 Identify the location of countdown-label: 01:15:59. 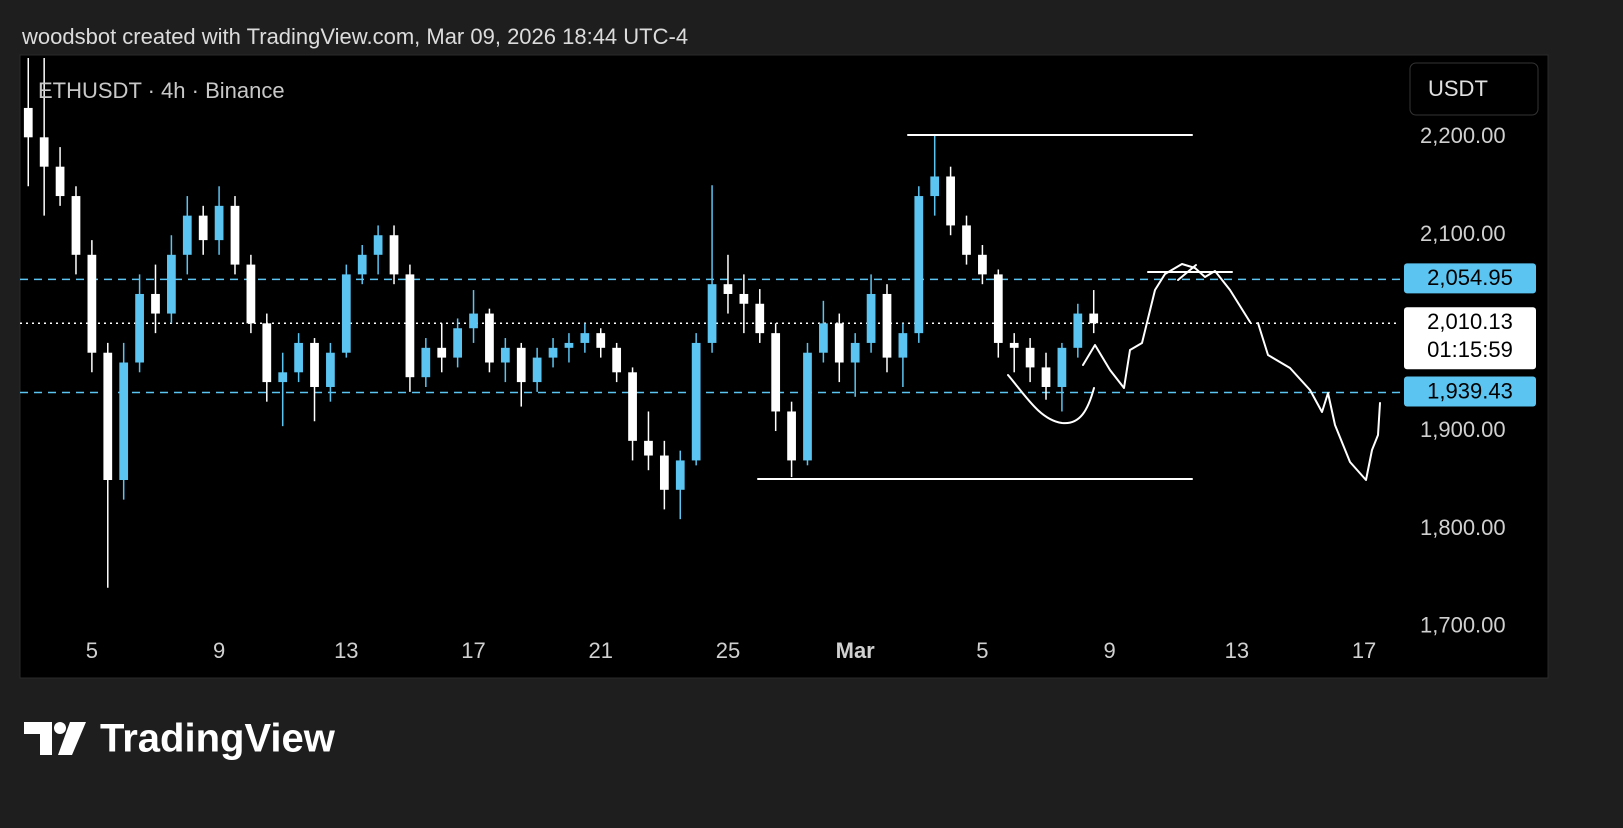
(1470, 349).